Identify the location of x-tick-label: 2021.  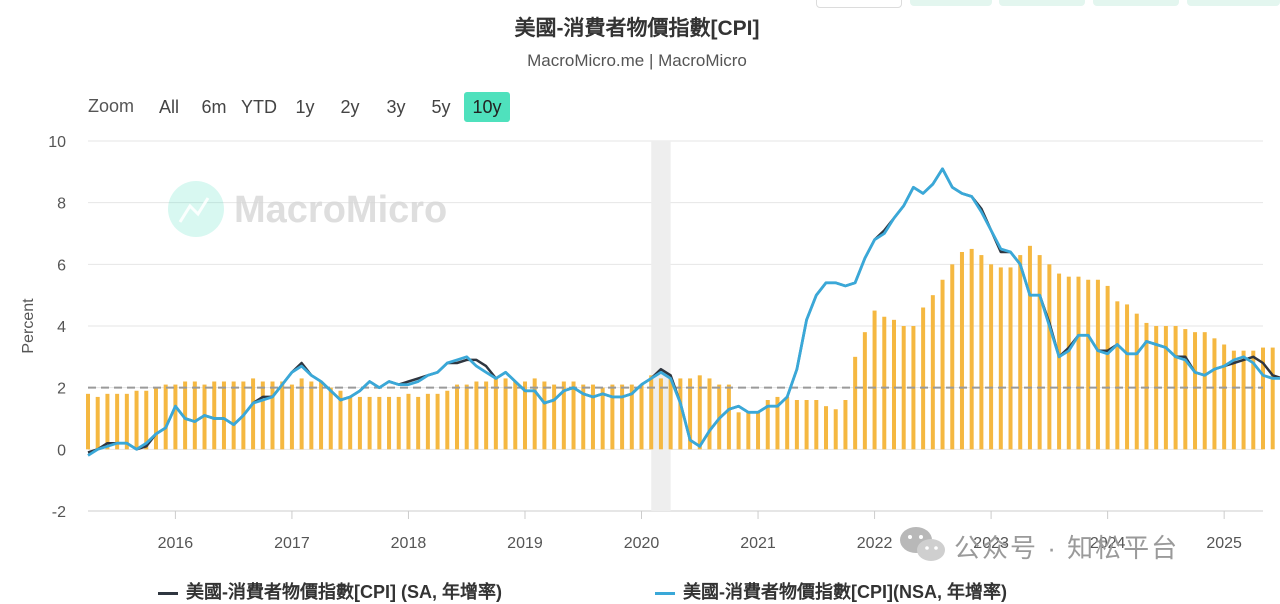
(758, 543).